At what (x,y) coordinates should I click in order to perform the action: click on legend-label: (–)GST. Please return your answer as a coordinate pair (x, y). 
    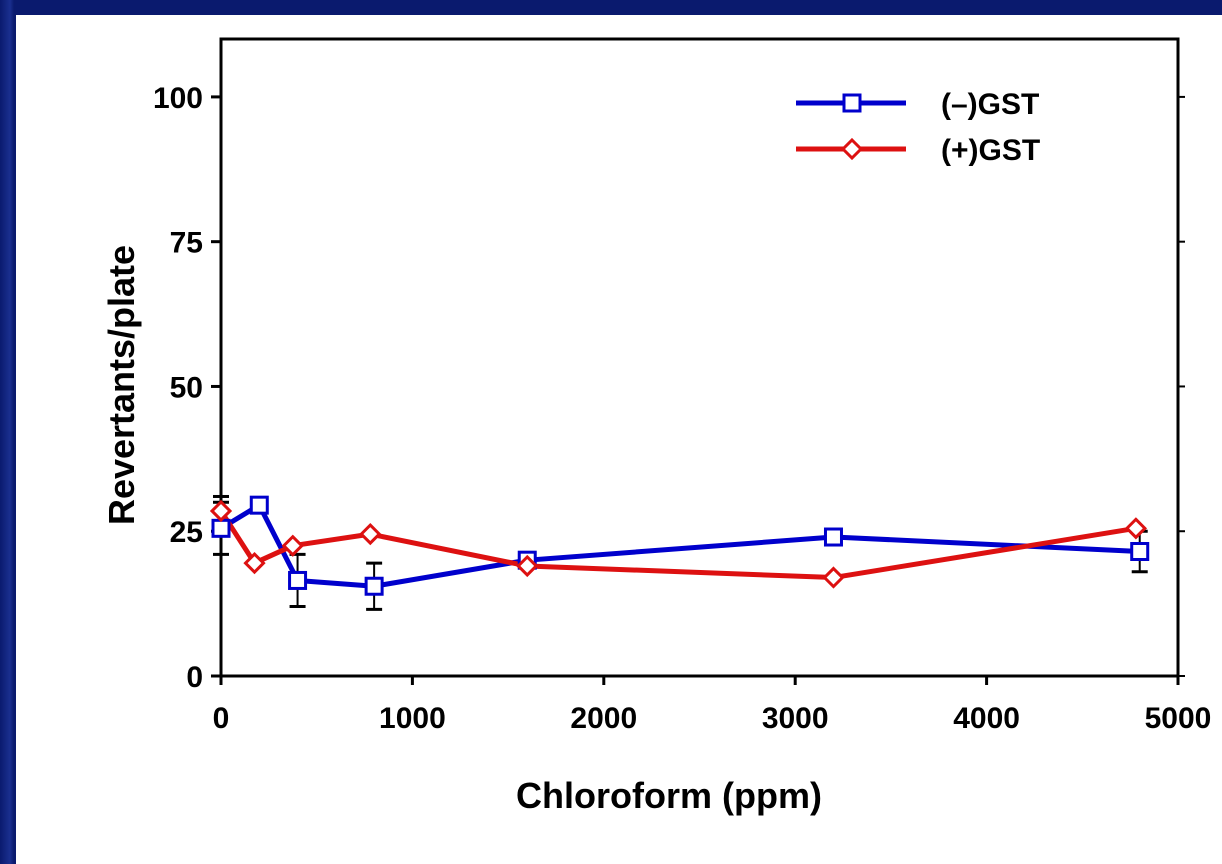
    Looking at the image, I should click on (990, 104).